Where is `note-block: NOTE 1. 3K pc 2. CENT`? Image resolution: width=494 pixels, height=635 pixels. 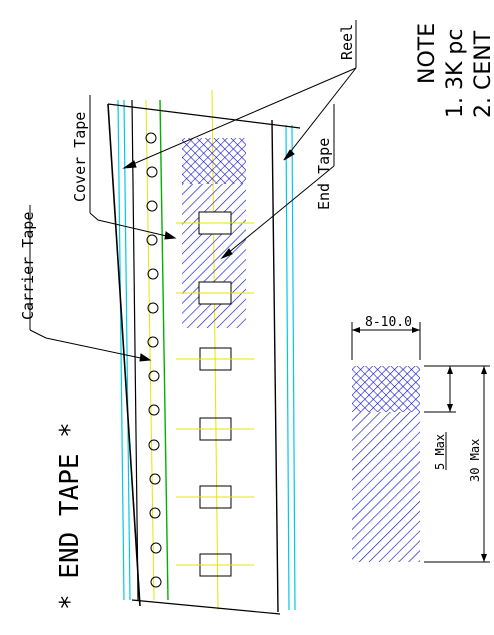
note-block: NOTE 1. 3K pc 2. CENT is located at coordinates (454, 70).